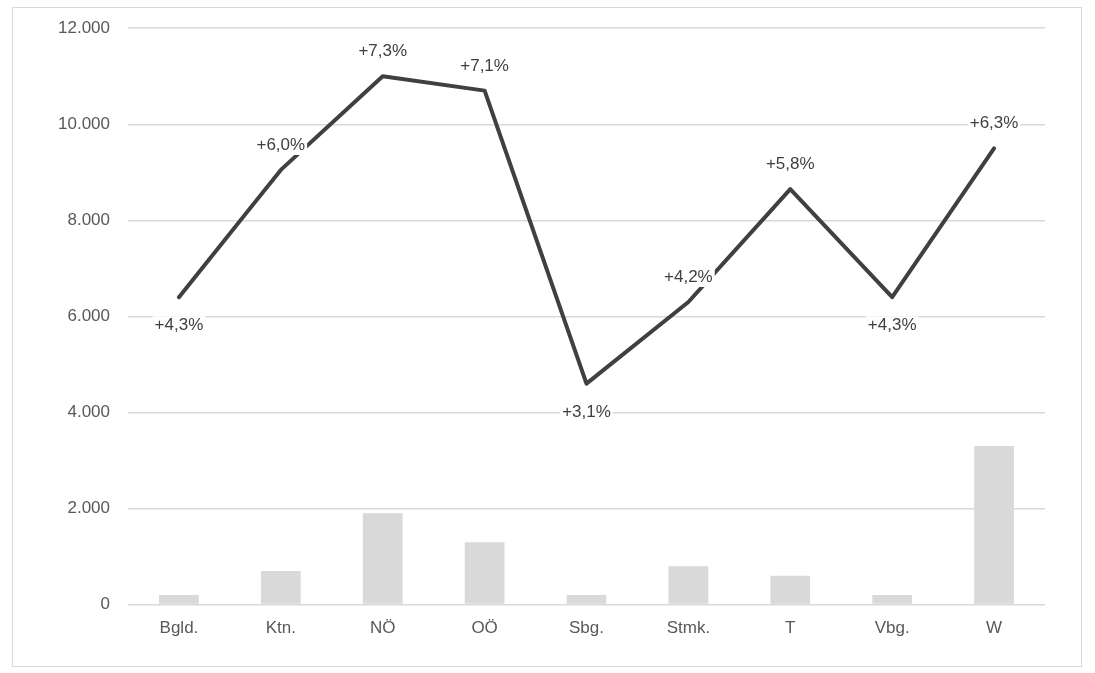 The image size is (1095, 673). I want to click on y-tick-label: 4.000, so click(88, 412).